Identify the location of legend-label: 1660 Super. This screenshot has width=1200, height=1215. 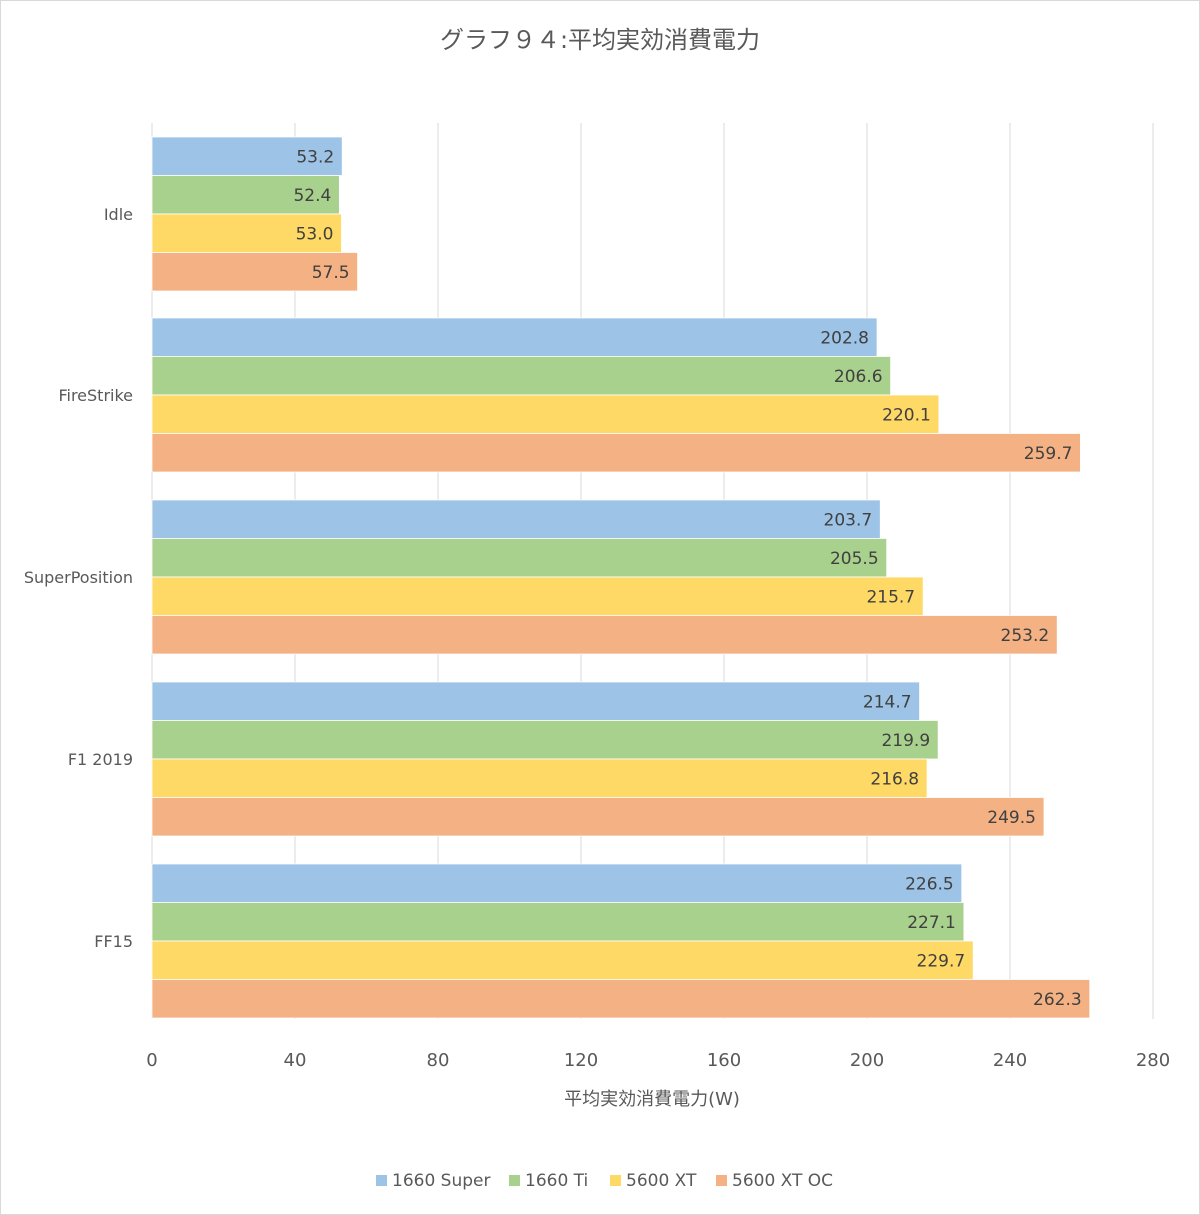
(441, 1181).